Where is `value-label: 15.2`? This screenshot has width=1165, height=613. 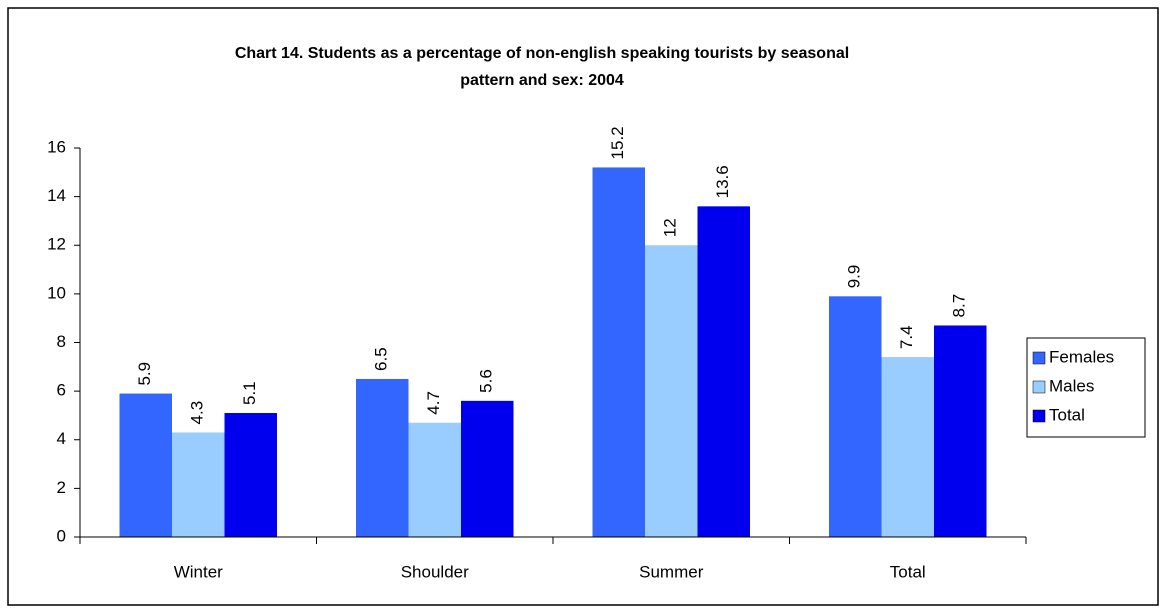
value-label: 15.2 is located at coordinates (617, 142).